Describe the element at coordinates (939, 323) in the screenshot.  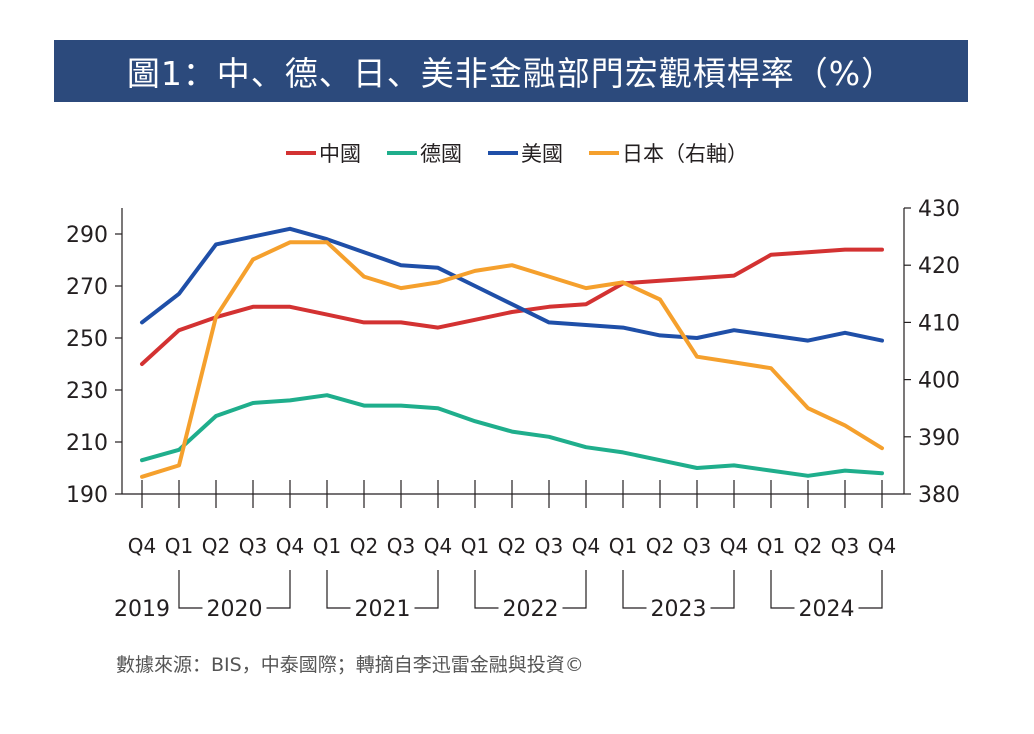
I see `right-y-tick-label: 410` at that location.